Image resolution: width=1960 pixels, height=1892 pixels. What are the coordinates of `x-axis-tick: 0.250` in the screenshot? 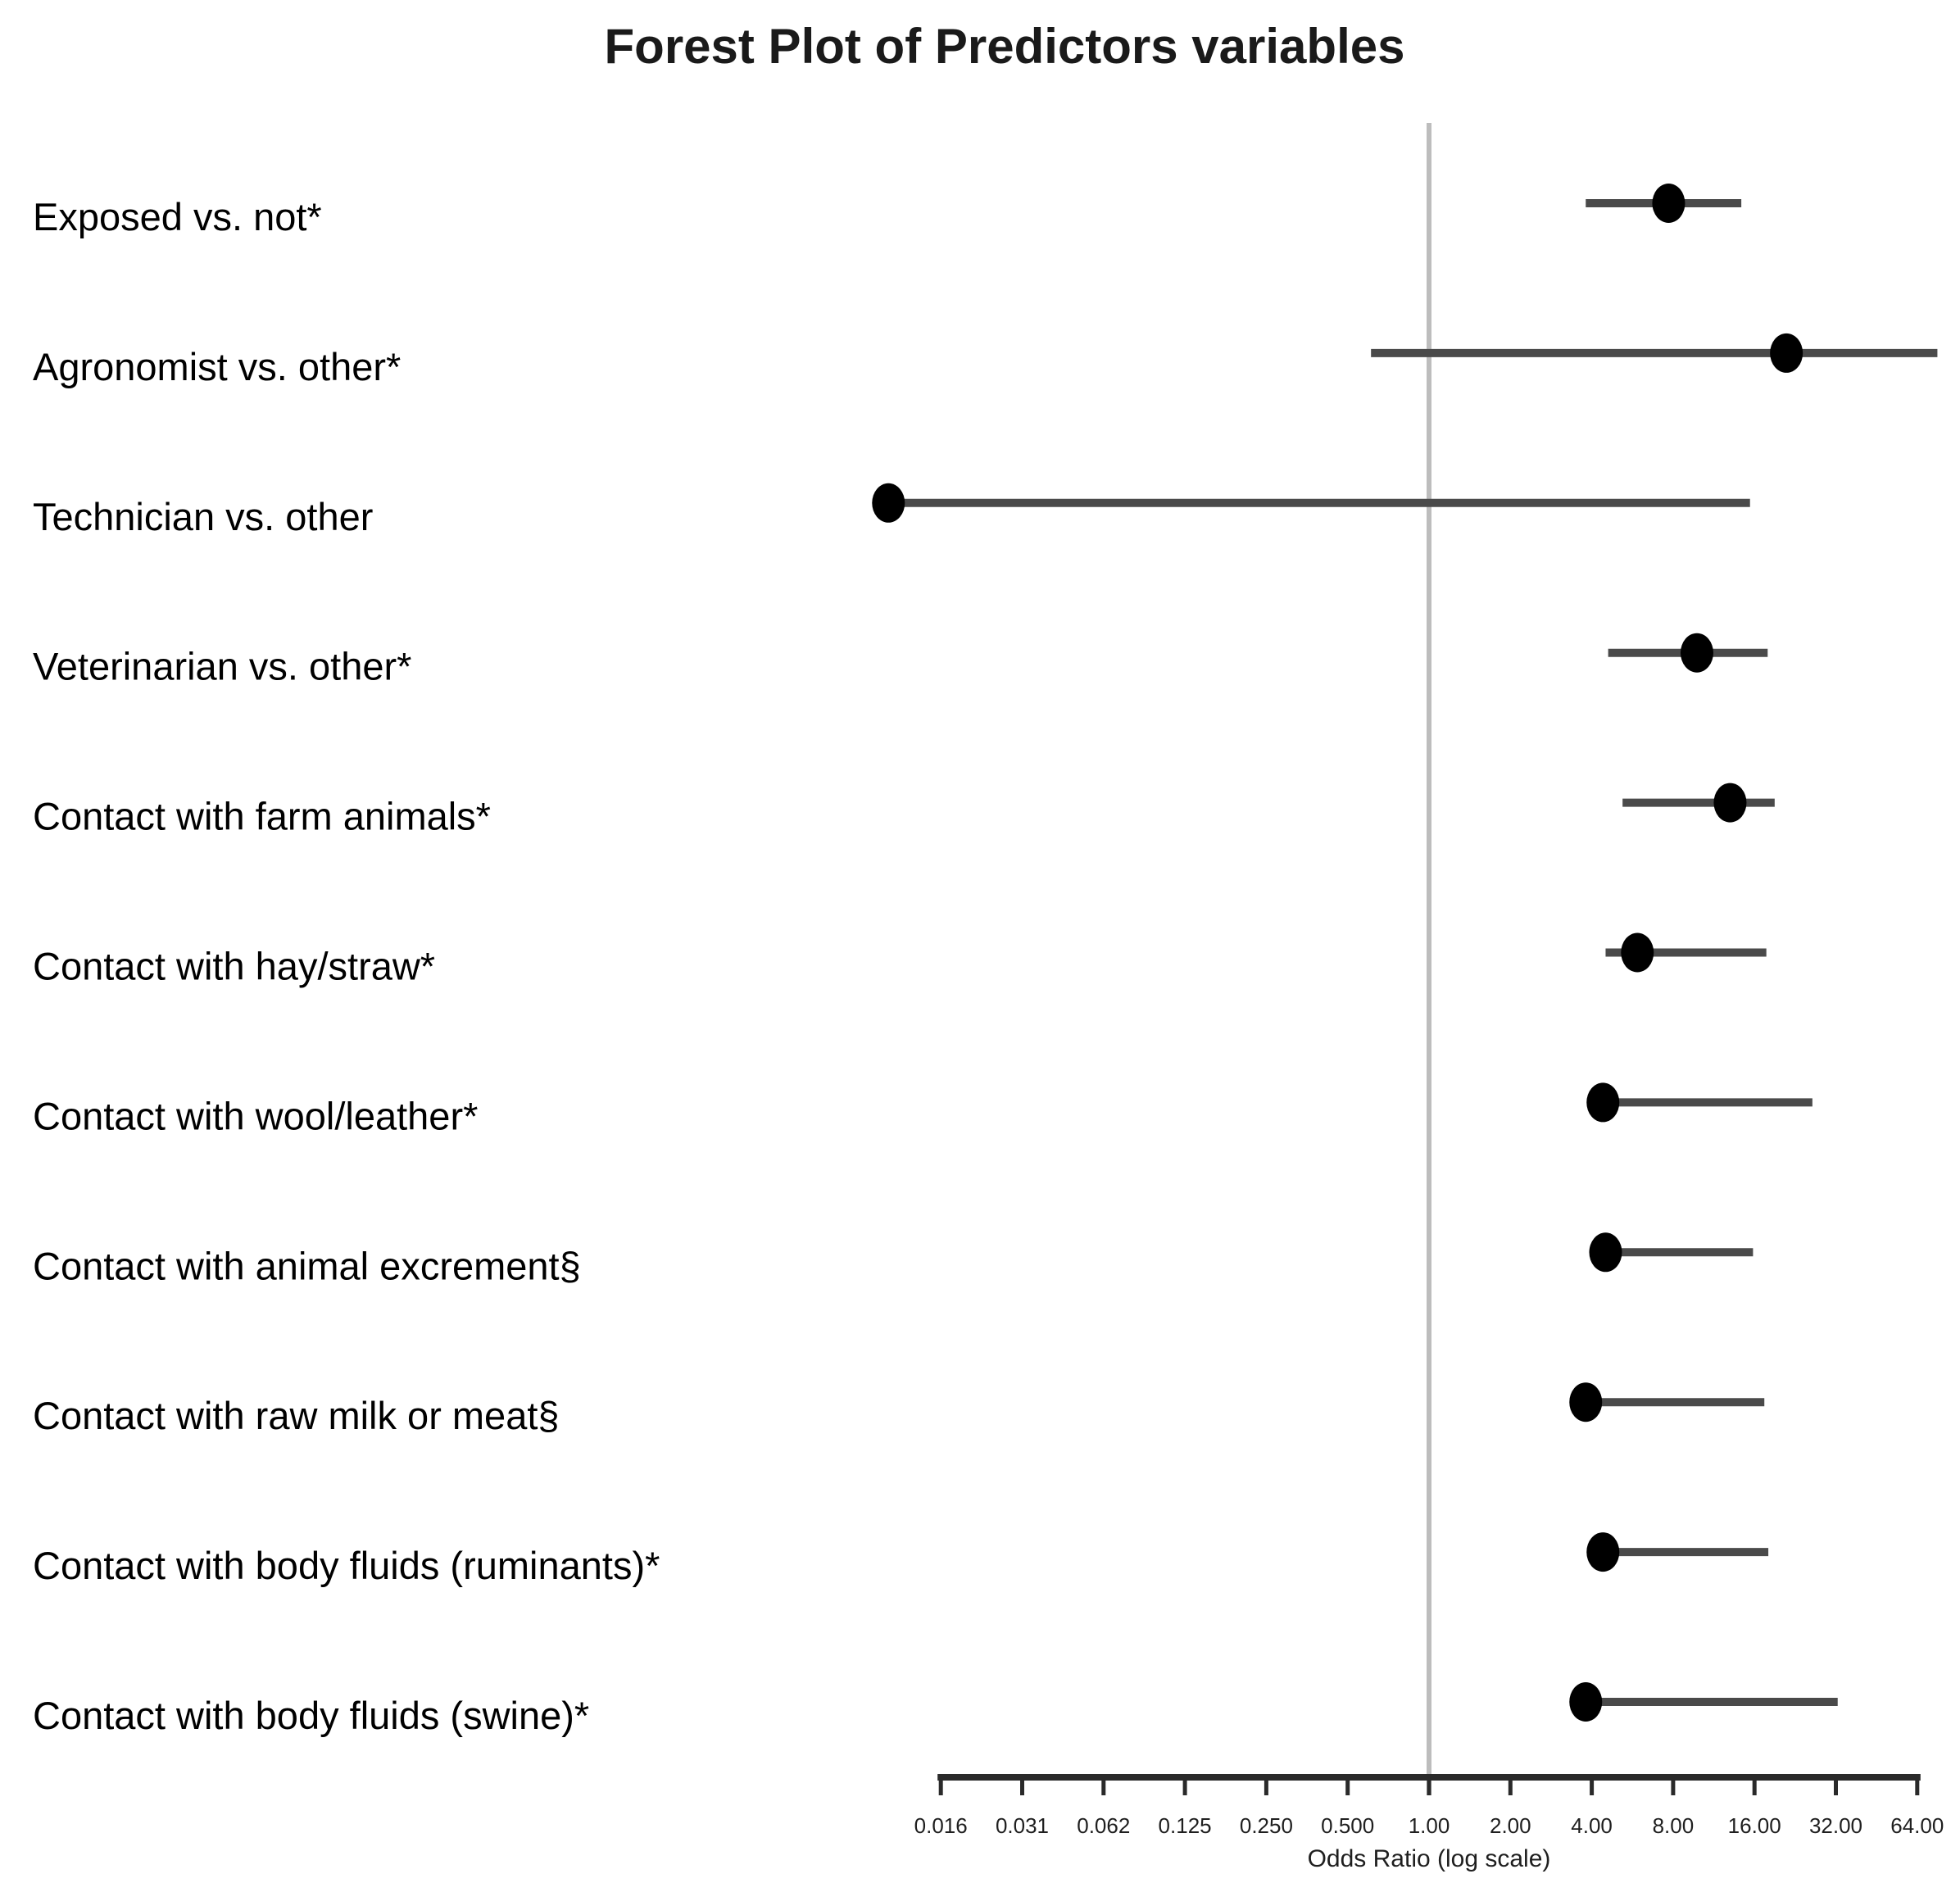 It's located at (1266, 1807).